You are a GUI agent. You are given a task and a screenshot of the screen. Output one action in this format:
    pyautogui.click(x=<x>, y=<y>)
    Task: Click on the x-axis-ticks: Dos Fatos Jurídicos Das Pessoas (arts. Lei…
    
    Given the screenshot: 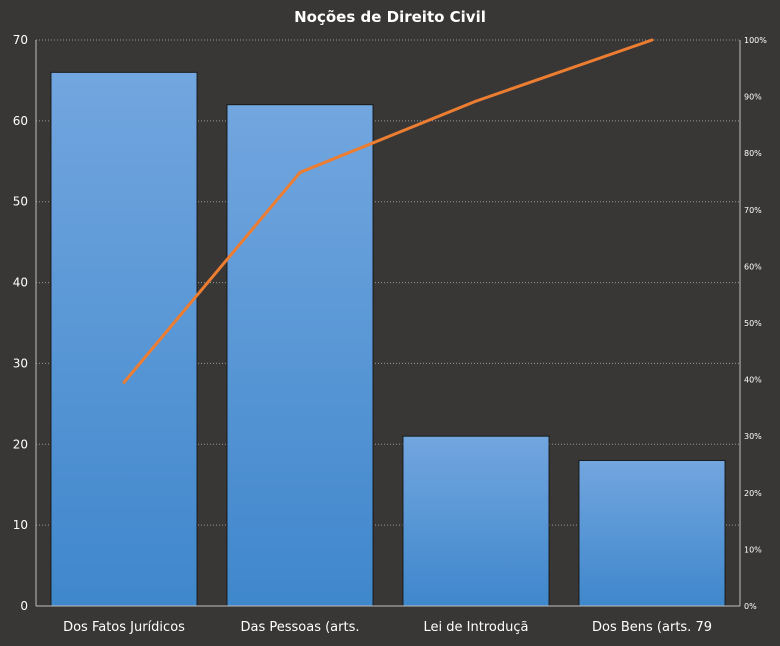 What is the action you would take?
    pyautogui.click(x=387, y=627)
    